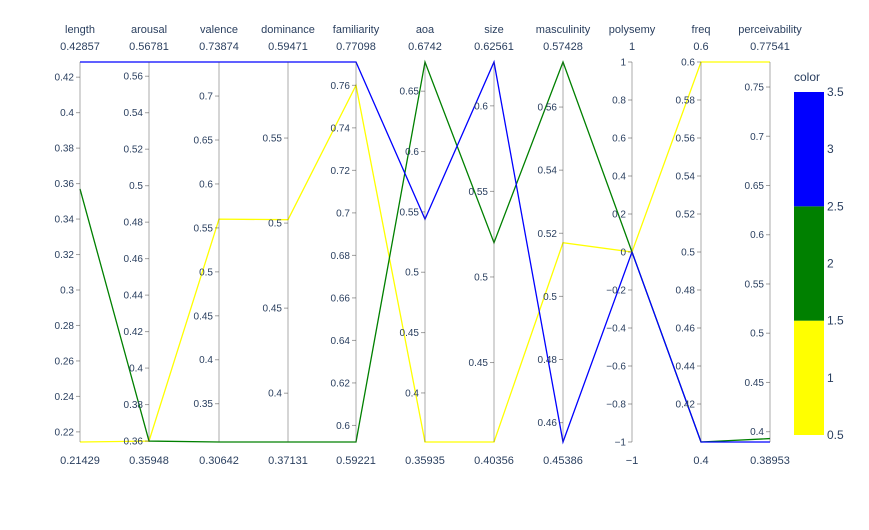 Image resolution: width=869 pixels, height=530 pixels. I want to click on colorbar-tick-label: 1.5, so click(835, 321).